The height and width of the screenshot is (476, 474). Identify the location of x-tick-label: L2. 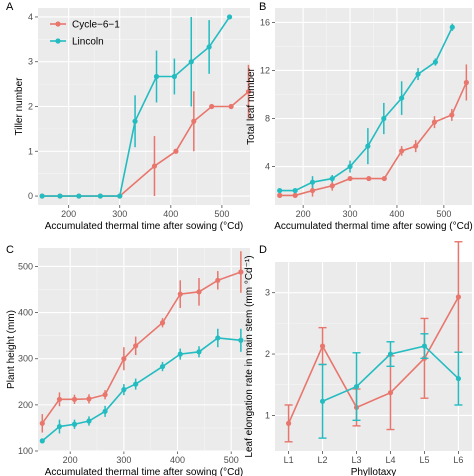
(323, 460).